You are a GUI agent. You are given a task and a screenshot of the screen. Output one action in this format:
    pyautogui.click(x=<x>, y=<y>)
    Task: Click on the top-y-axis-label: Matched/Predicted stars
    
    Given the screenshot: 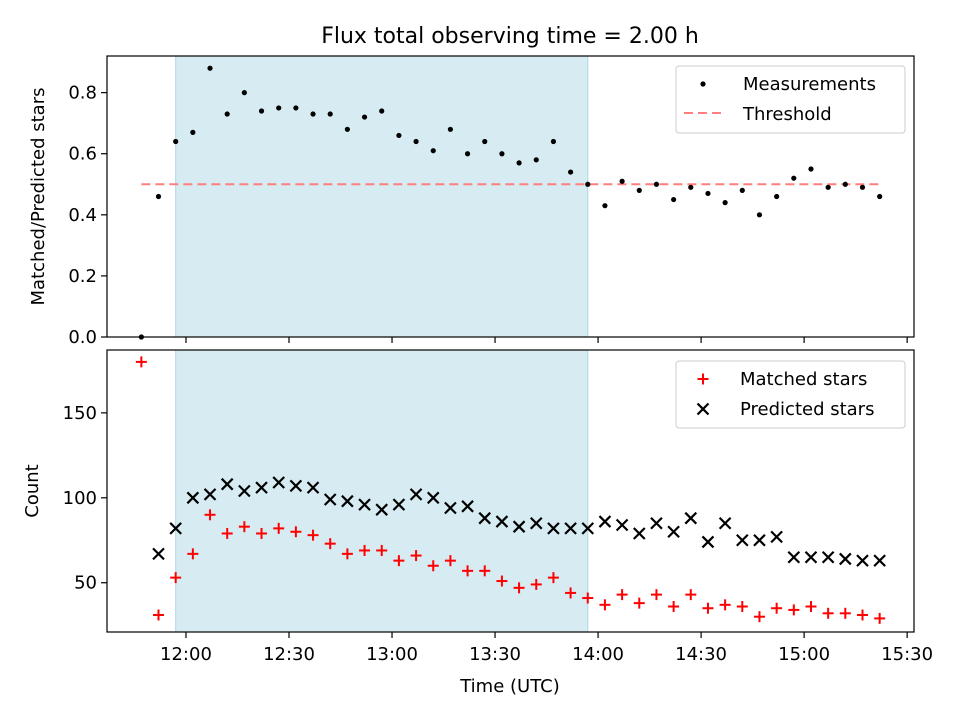 What is the action you would take?
    pyautogui.click(x=38, y=197)
    